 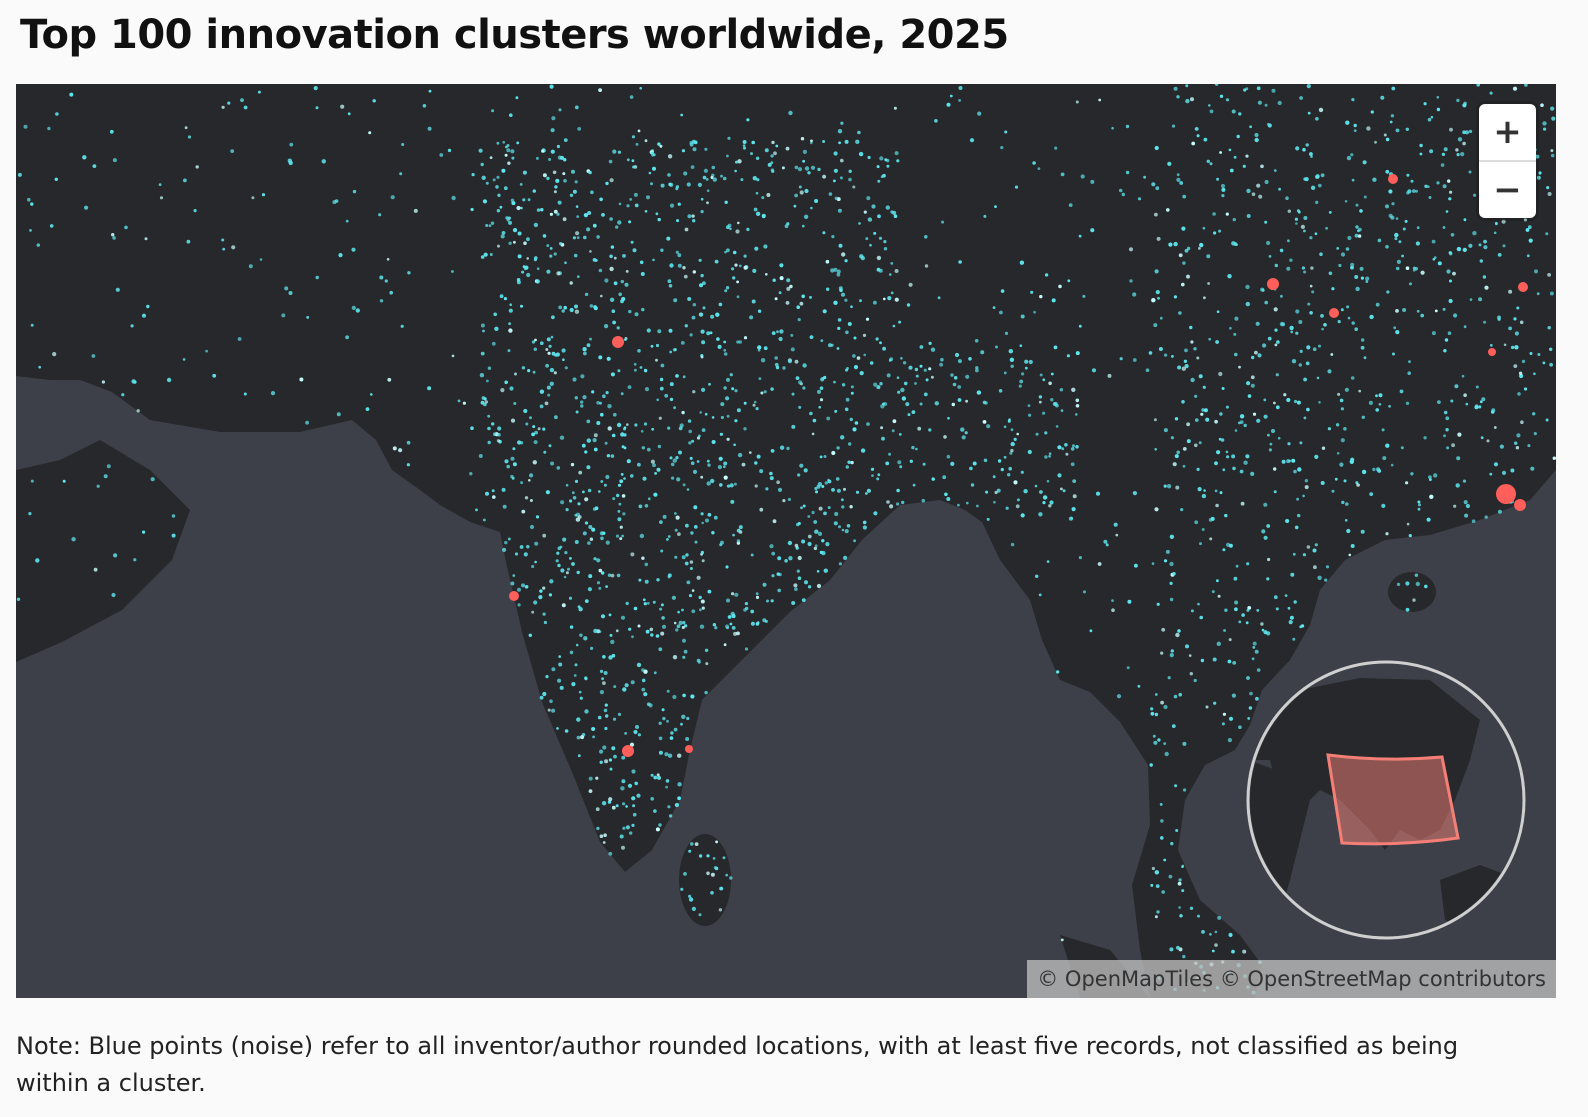 I want to click on inset-globe-outline, so click(x=1386, y=800).